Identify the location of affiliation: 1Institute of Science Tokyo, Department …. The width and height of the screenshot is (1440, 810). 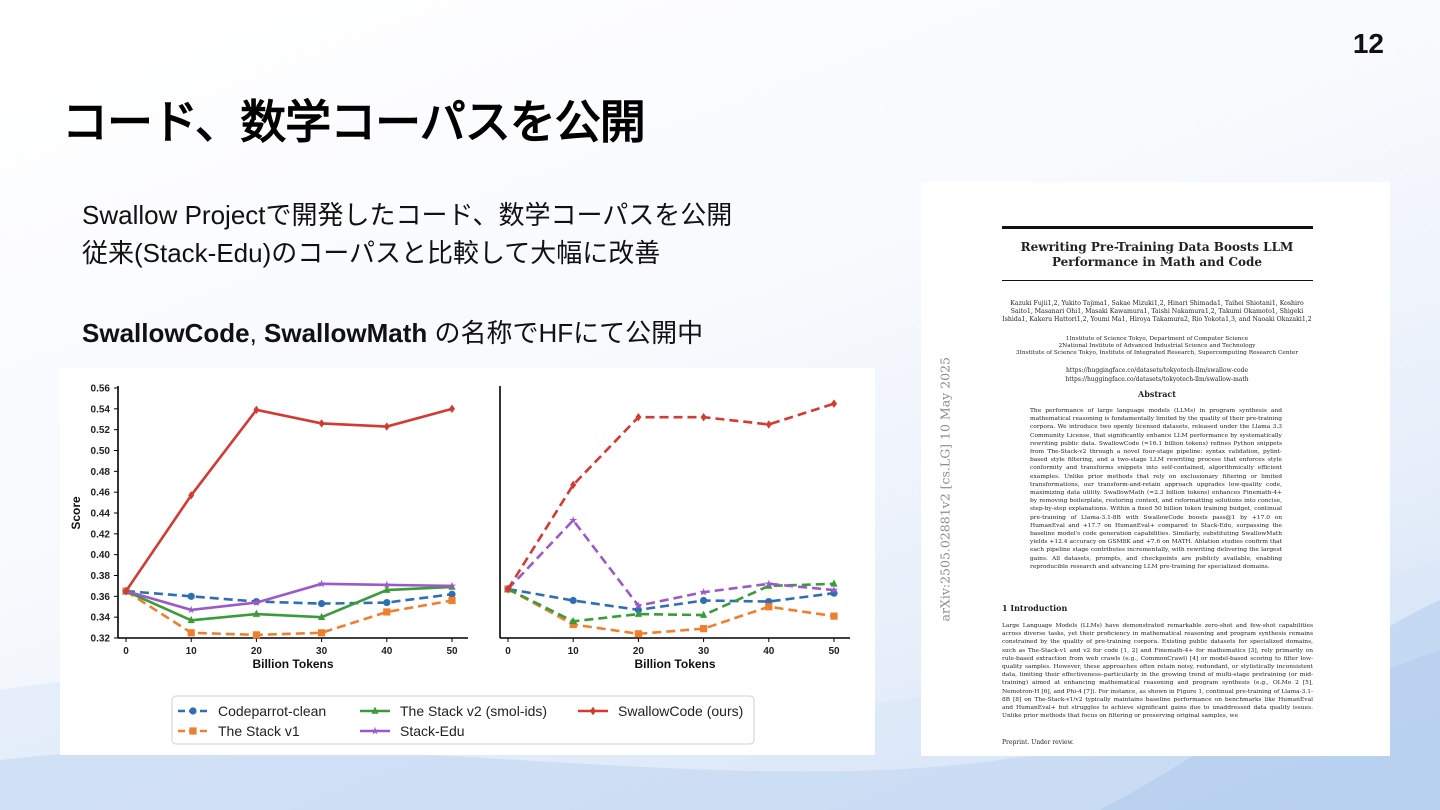
(1157, 339).